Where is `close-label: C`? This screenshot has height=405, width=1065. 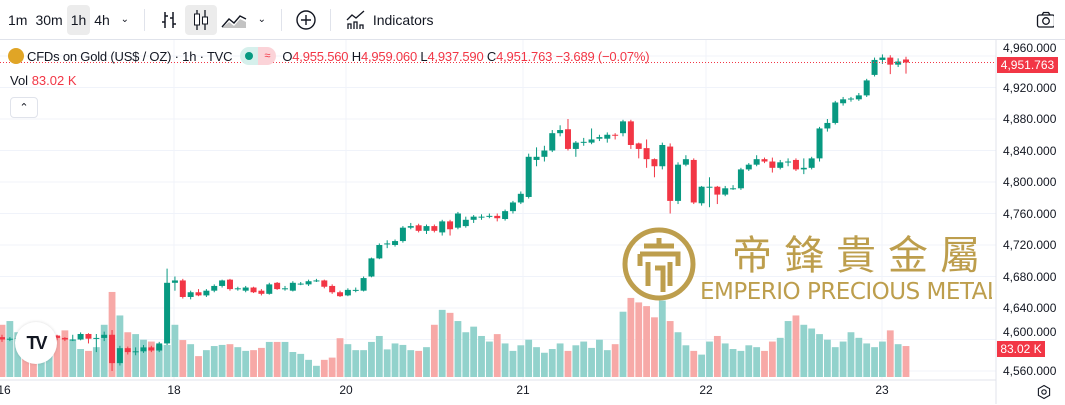
close-label: C is located at coordinates (491, 56).